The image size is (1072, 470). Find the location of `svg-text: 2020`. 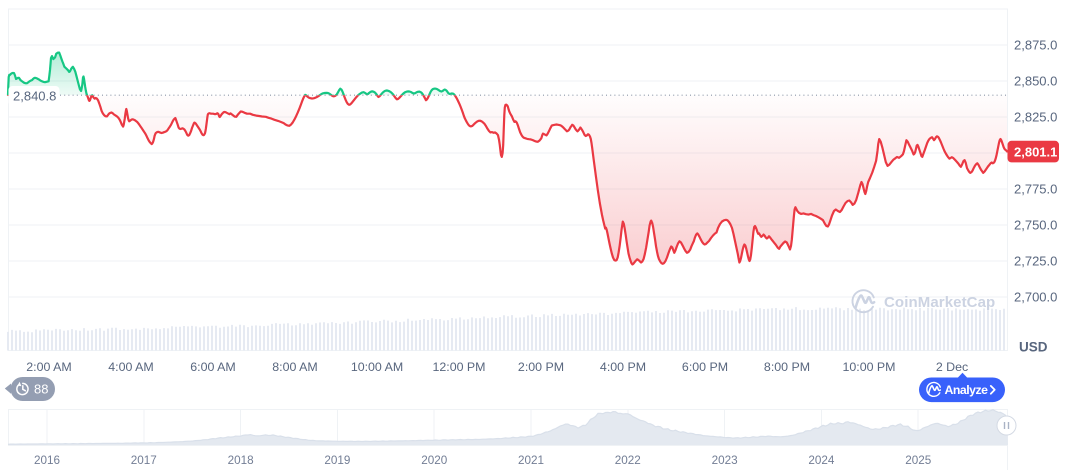

svg-text: 2020 is located at coordinates (434, 460).